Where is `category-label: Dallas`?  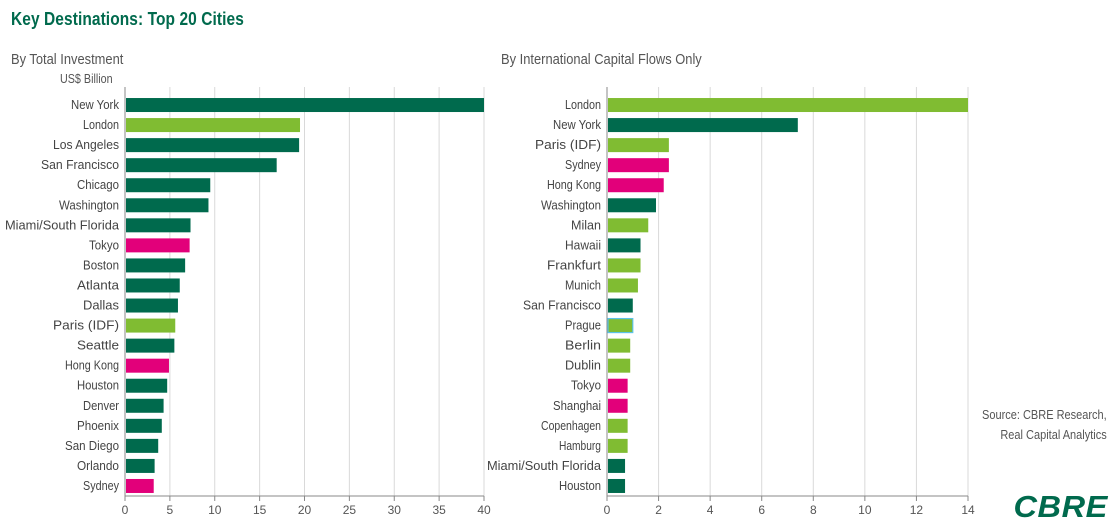
category-label: Dallas is located at coordinates (101, 306).